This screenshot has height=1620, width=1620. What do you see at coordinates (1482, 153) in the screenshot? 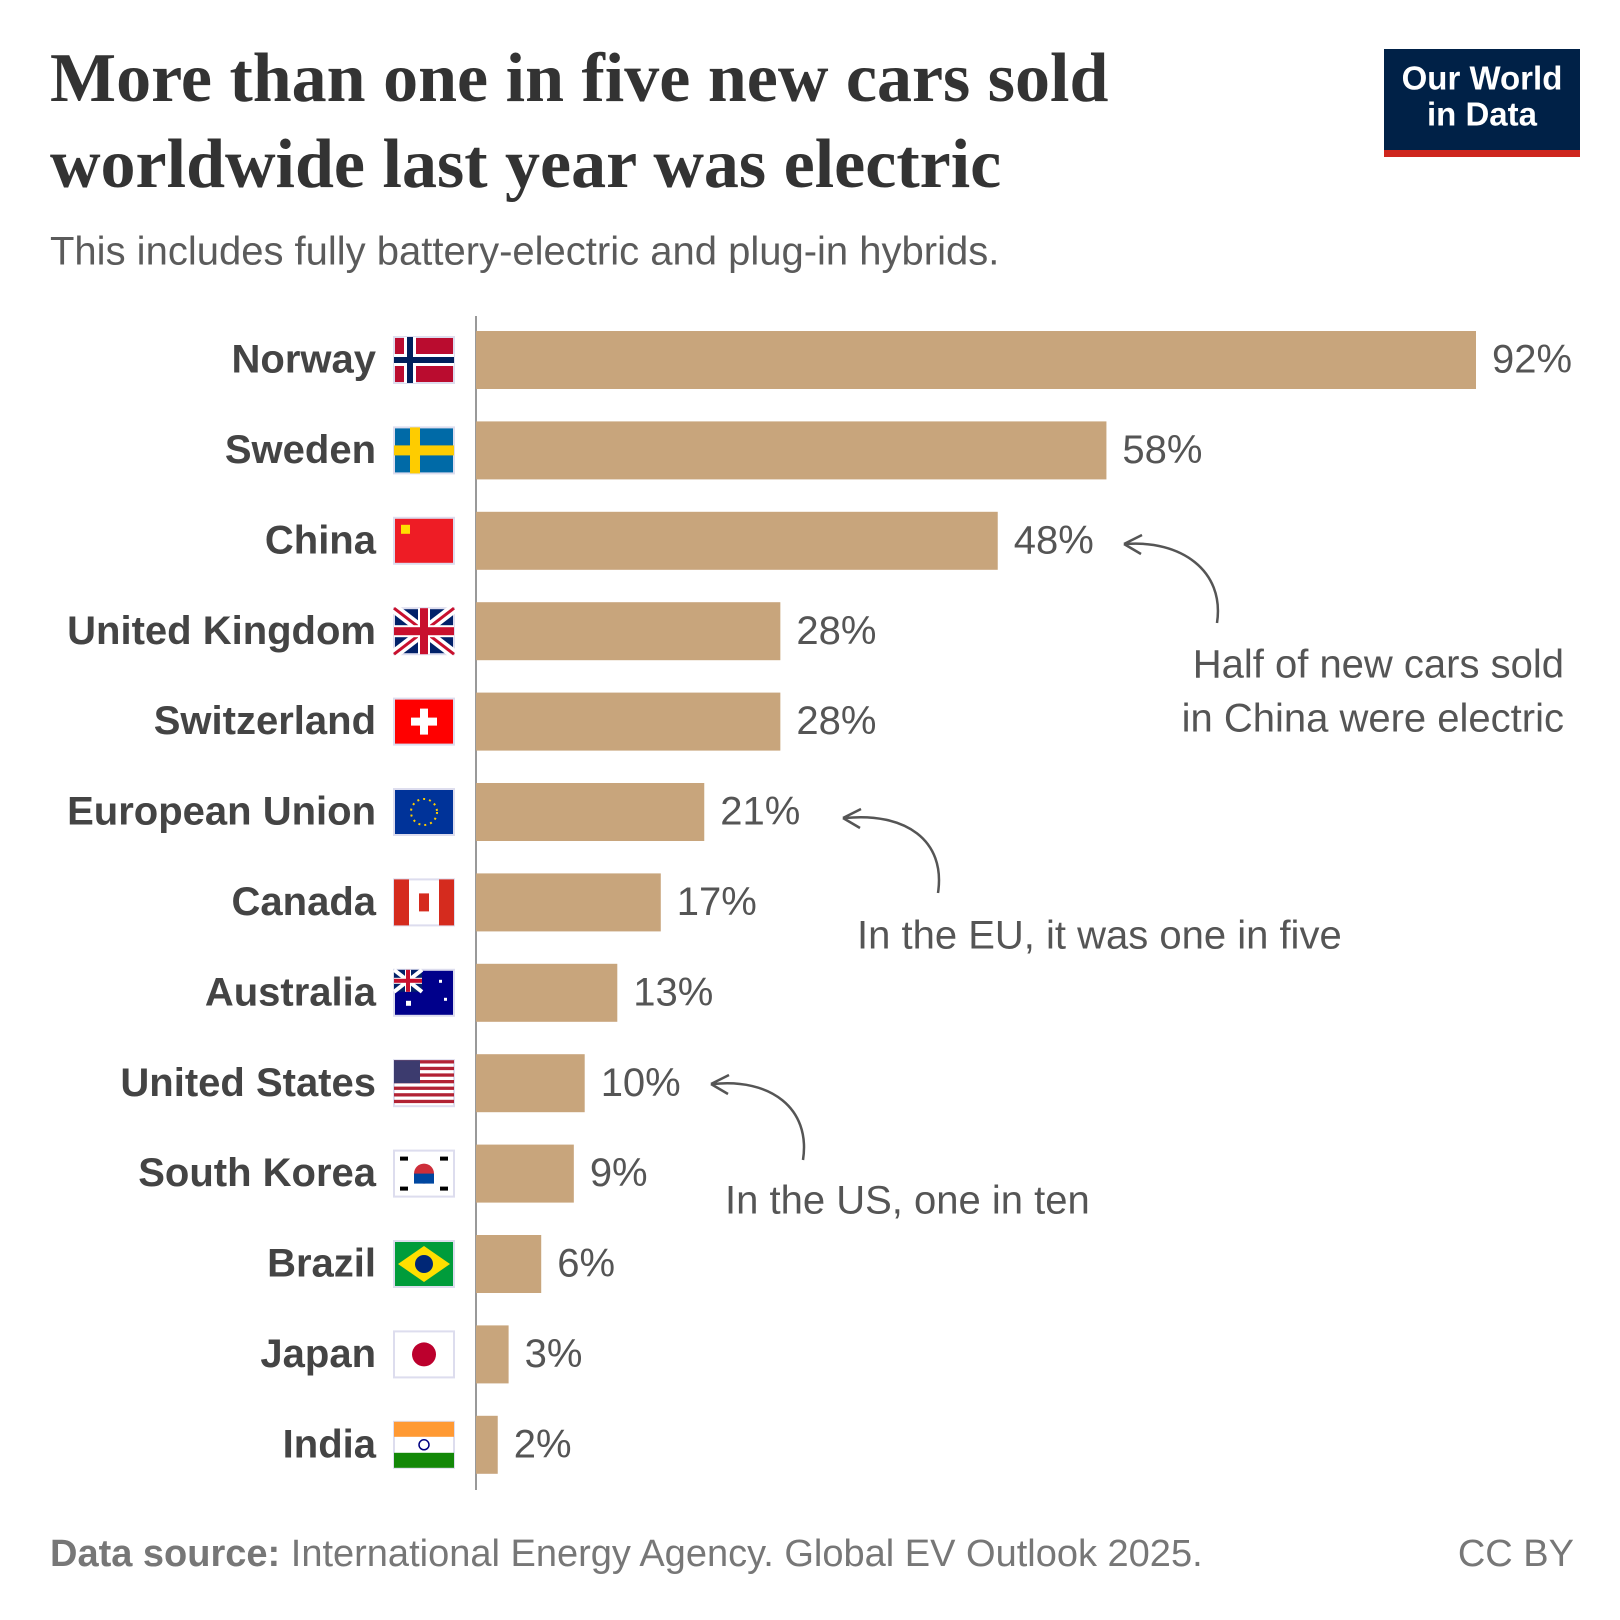
I see `logo-bar` at bounding box center [1482, 153].